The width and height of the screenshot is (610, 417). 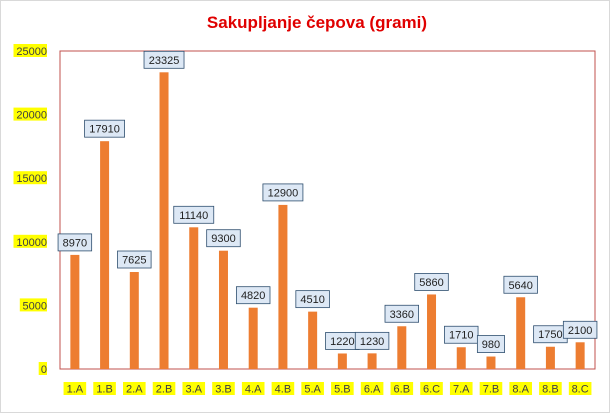 I want to click on y-tick: 25000, so click(x=30, y=51).